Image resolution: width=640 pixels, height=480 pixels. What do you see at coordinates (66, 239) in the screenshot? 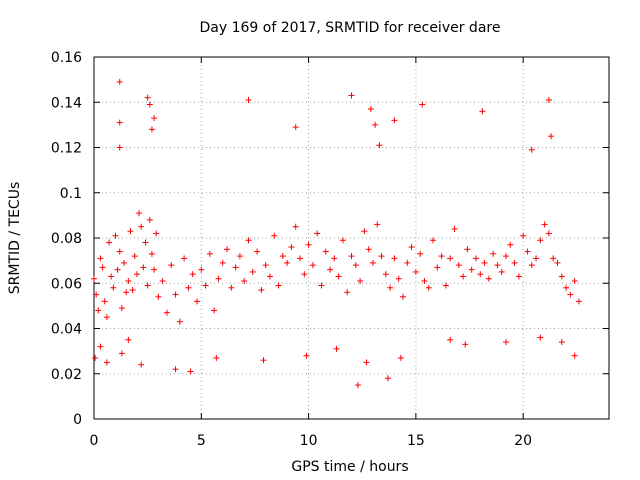
I see `y-tick-label: 0.08` at bounding box center [66, 239].